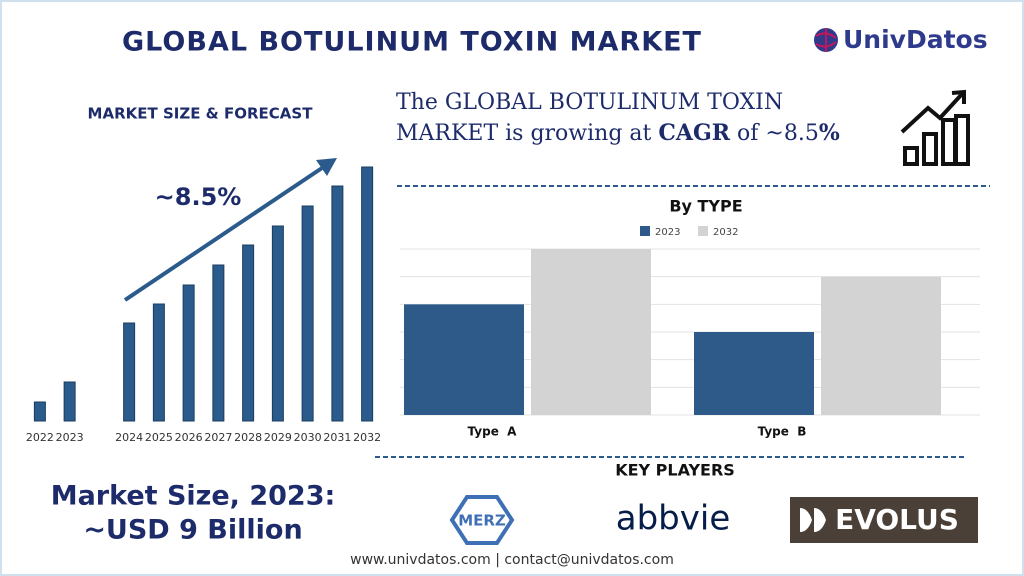 Image resolution: width=1024 pixels, height=576 pixels. Describe the element at coordinates (218, 437) in the screenshot. I see `x-tick-label: 2027` at that location.